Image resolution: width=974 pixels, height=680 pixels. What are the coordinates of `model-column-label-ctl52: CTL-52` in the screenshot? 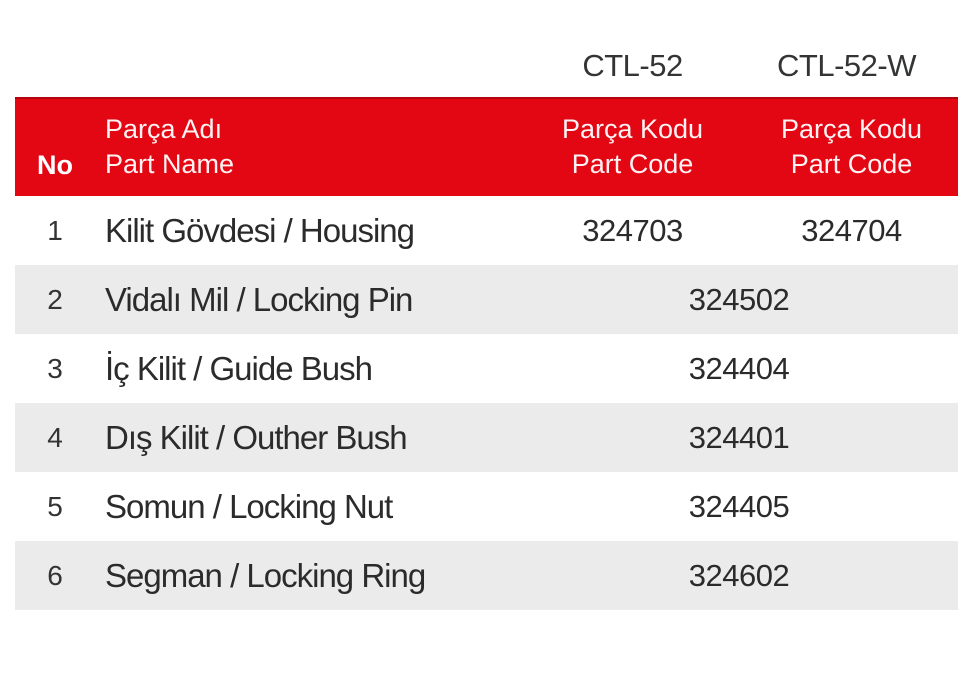 It's located at (632, 65).